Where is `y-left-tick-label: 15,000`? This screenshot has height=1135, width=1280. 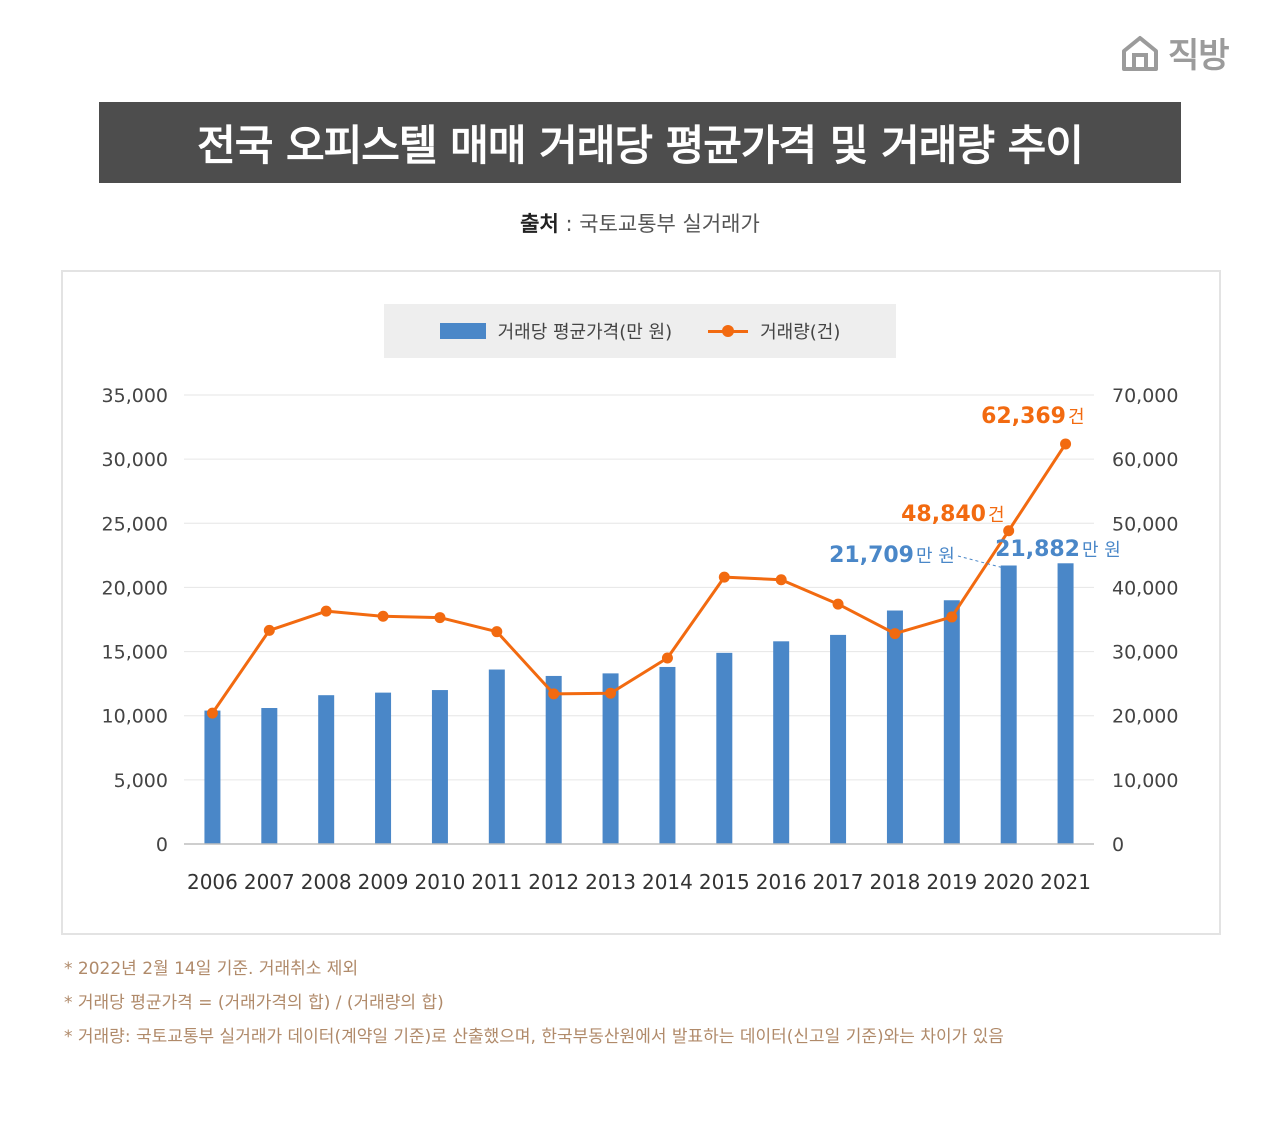
y-left-tick-label: 15,000 is located at coordinates (135, 653).